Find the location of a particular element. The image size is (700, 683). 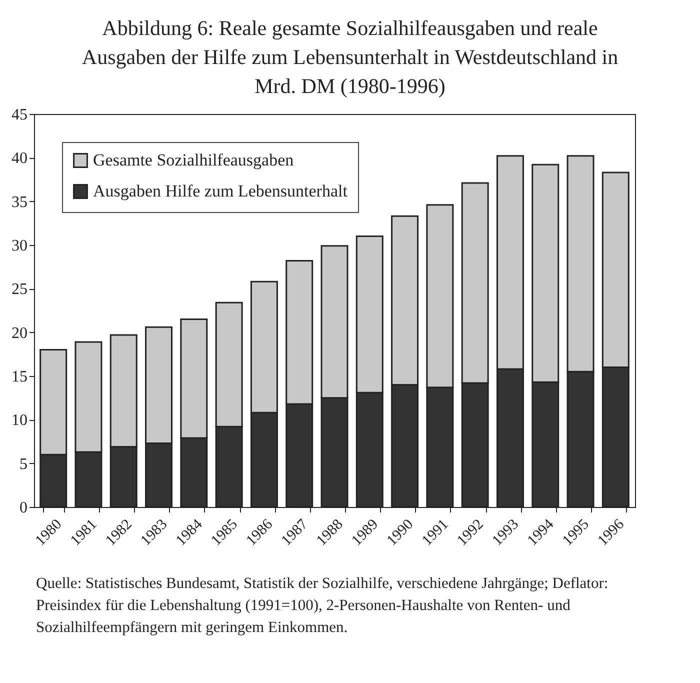

y-tick-label: 0 is located at coordinates (24, 508).